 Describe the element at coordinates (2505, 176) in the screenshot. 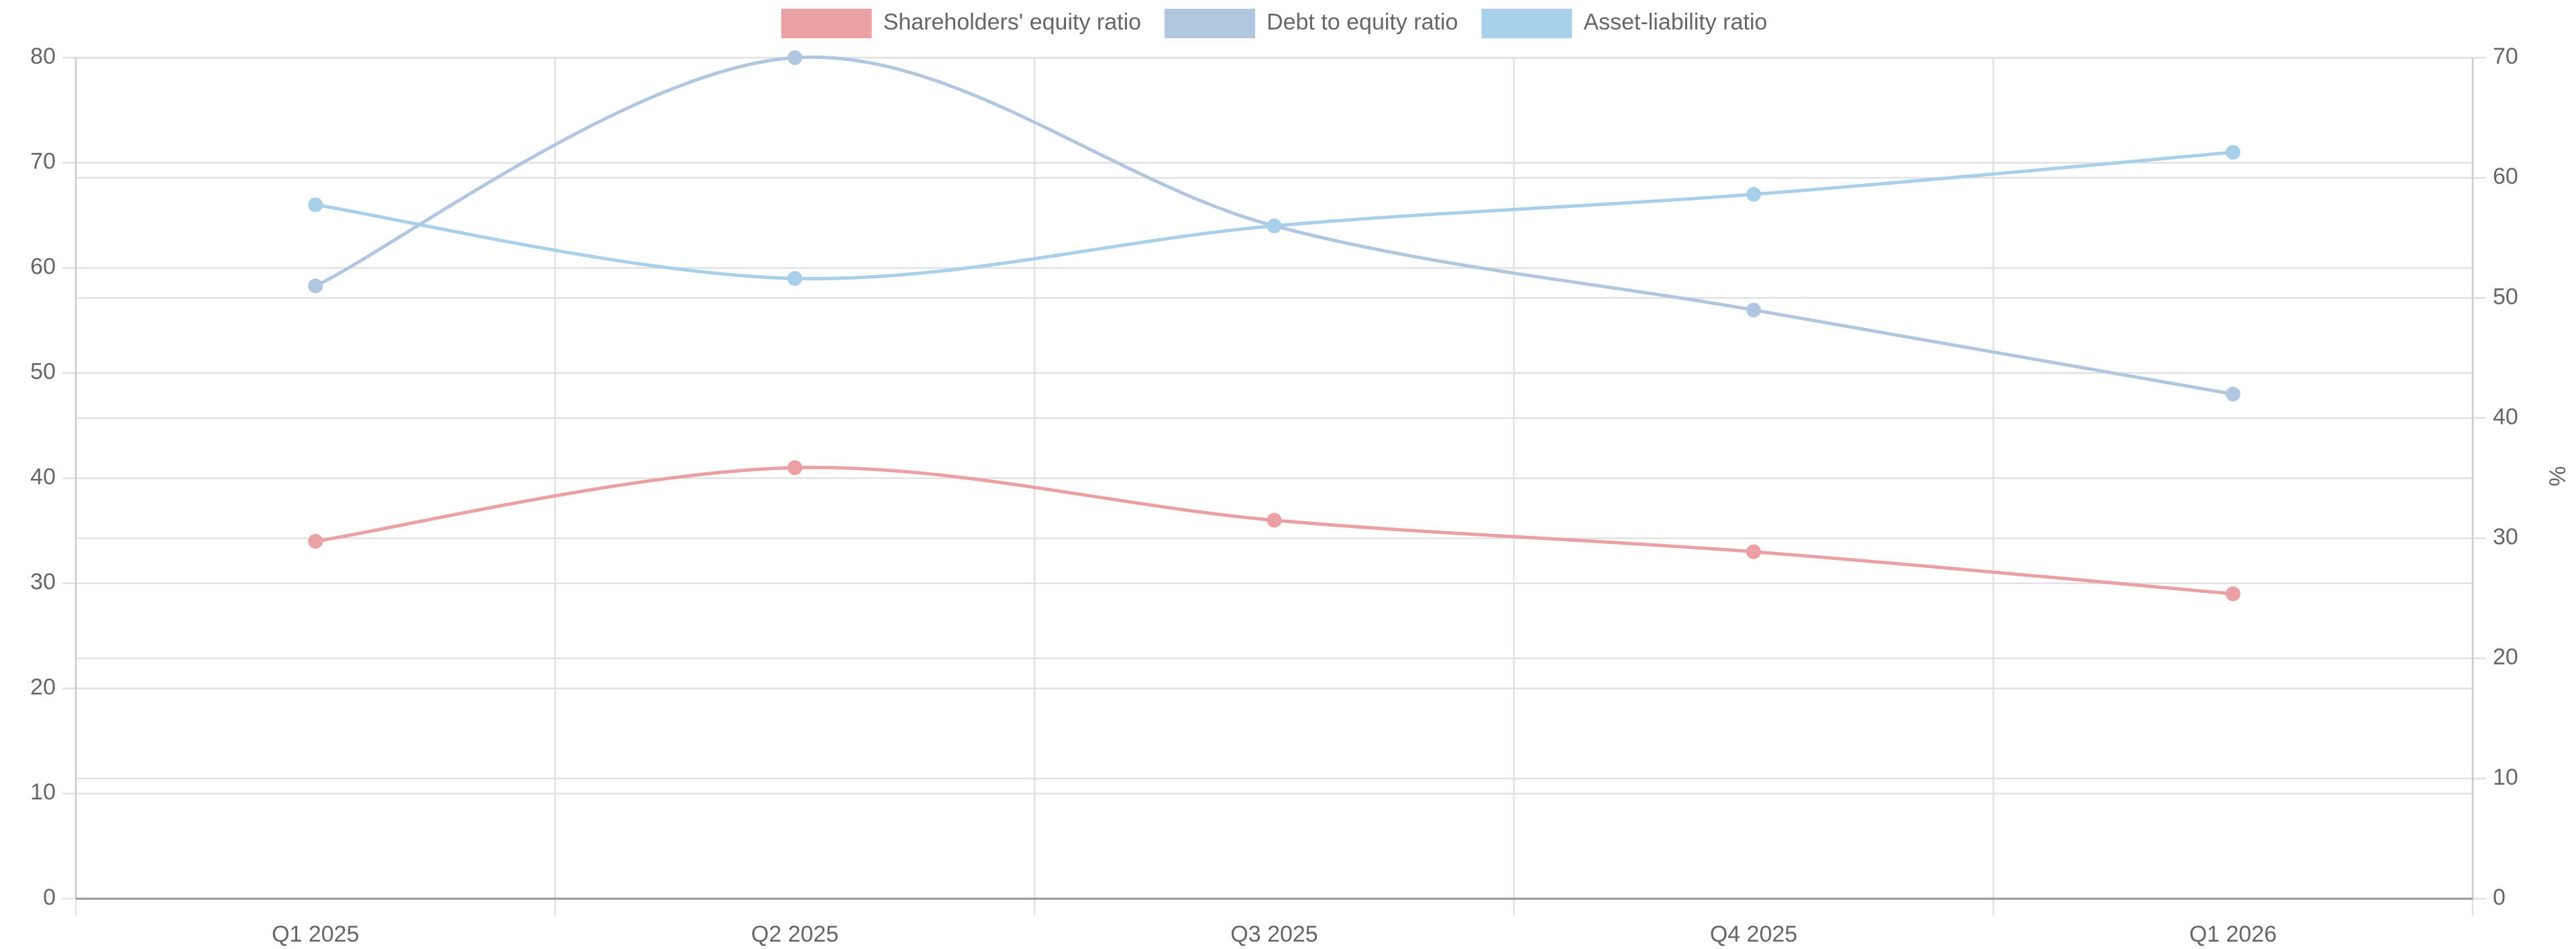

I see `y2-tick-label: 60` at that location.